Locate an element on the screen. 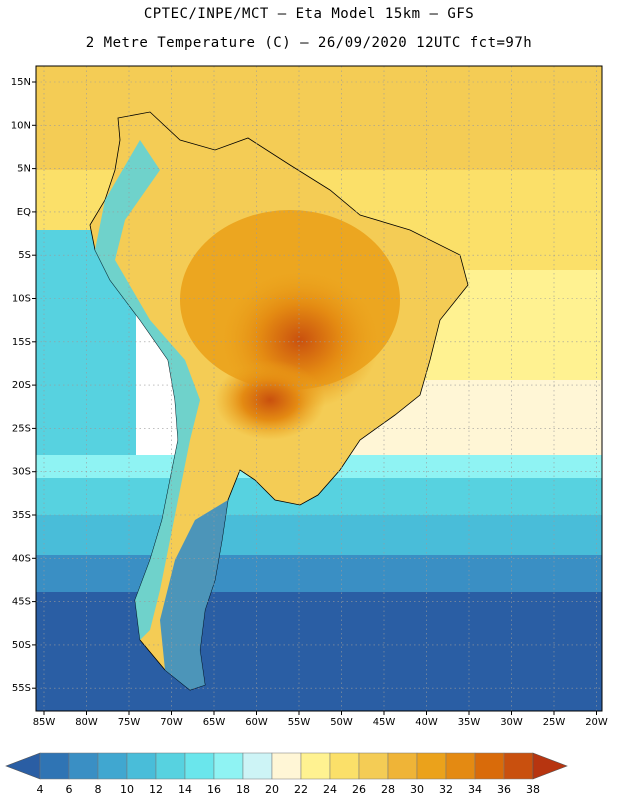 The image size is (618, 800). lat-label: EQ is located at coordinates (24, 212).